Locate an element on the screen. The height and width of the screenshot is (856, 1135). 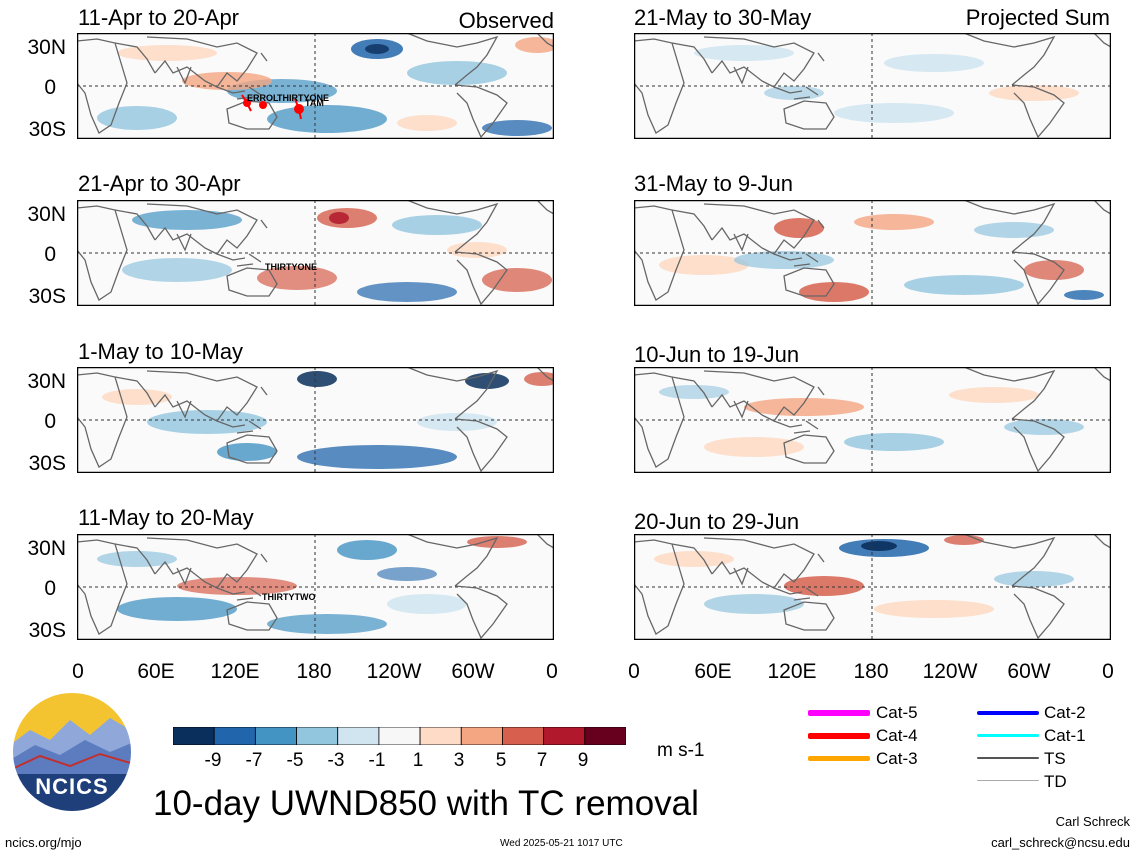
legend-label-cat3: Cat-3 is located at coordinates (897, 758).